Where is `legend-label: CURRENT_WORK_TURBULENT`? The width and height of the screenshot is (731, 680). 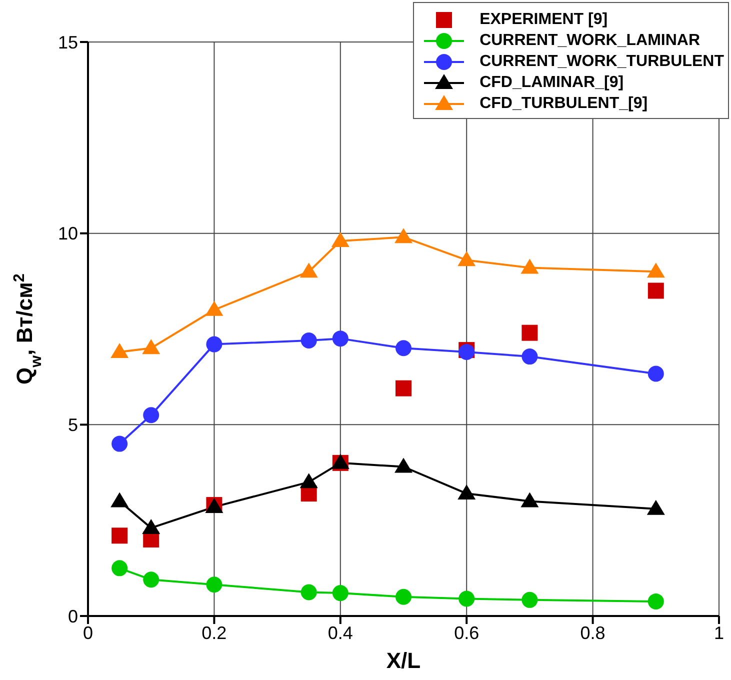 legend-label: CURRENT_WORK_TURBULENT is located at coordinates (602, 61).